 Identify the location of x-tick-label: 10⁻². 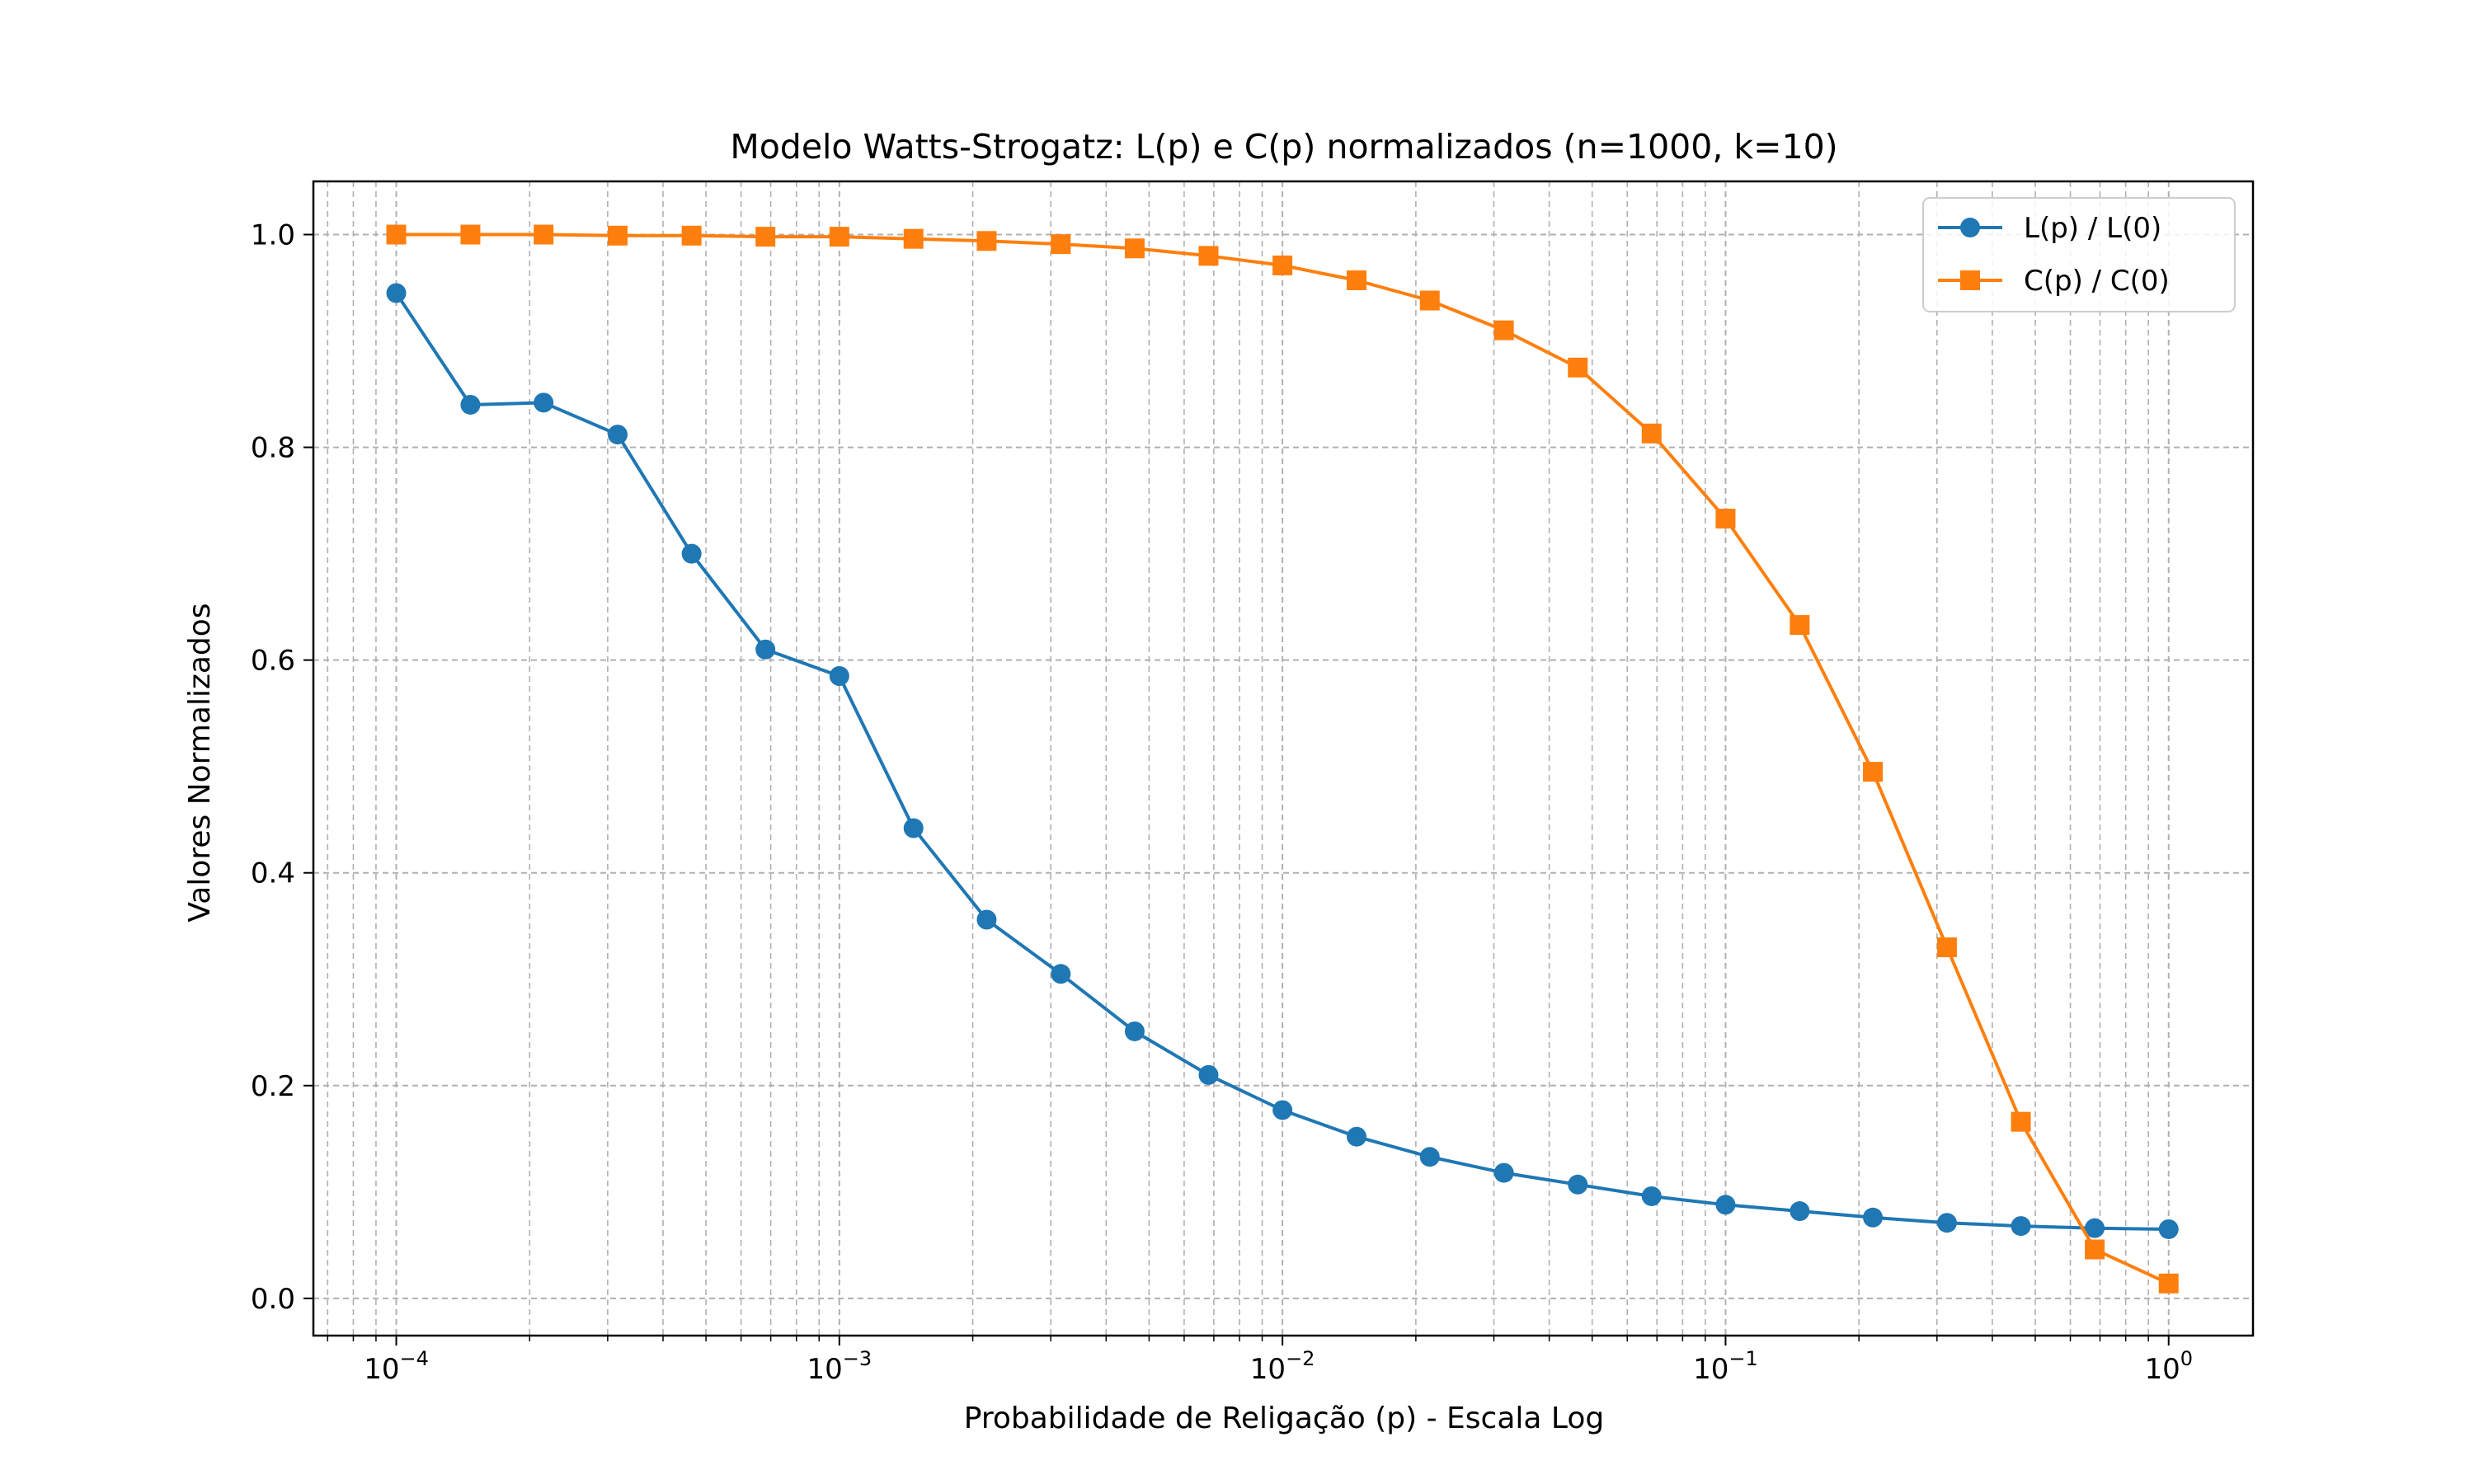
(1282, 1366).